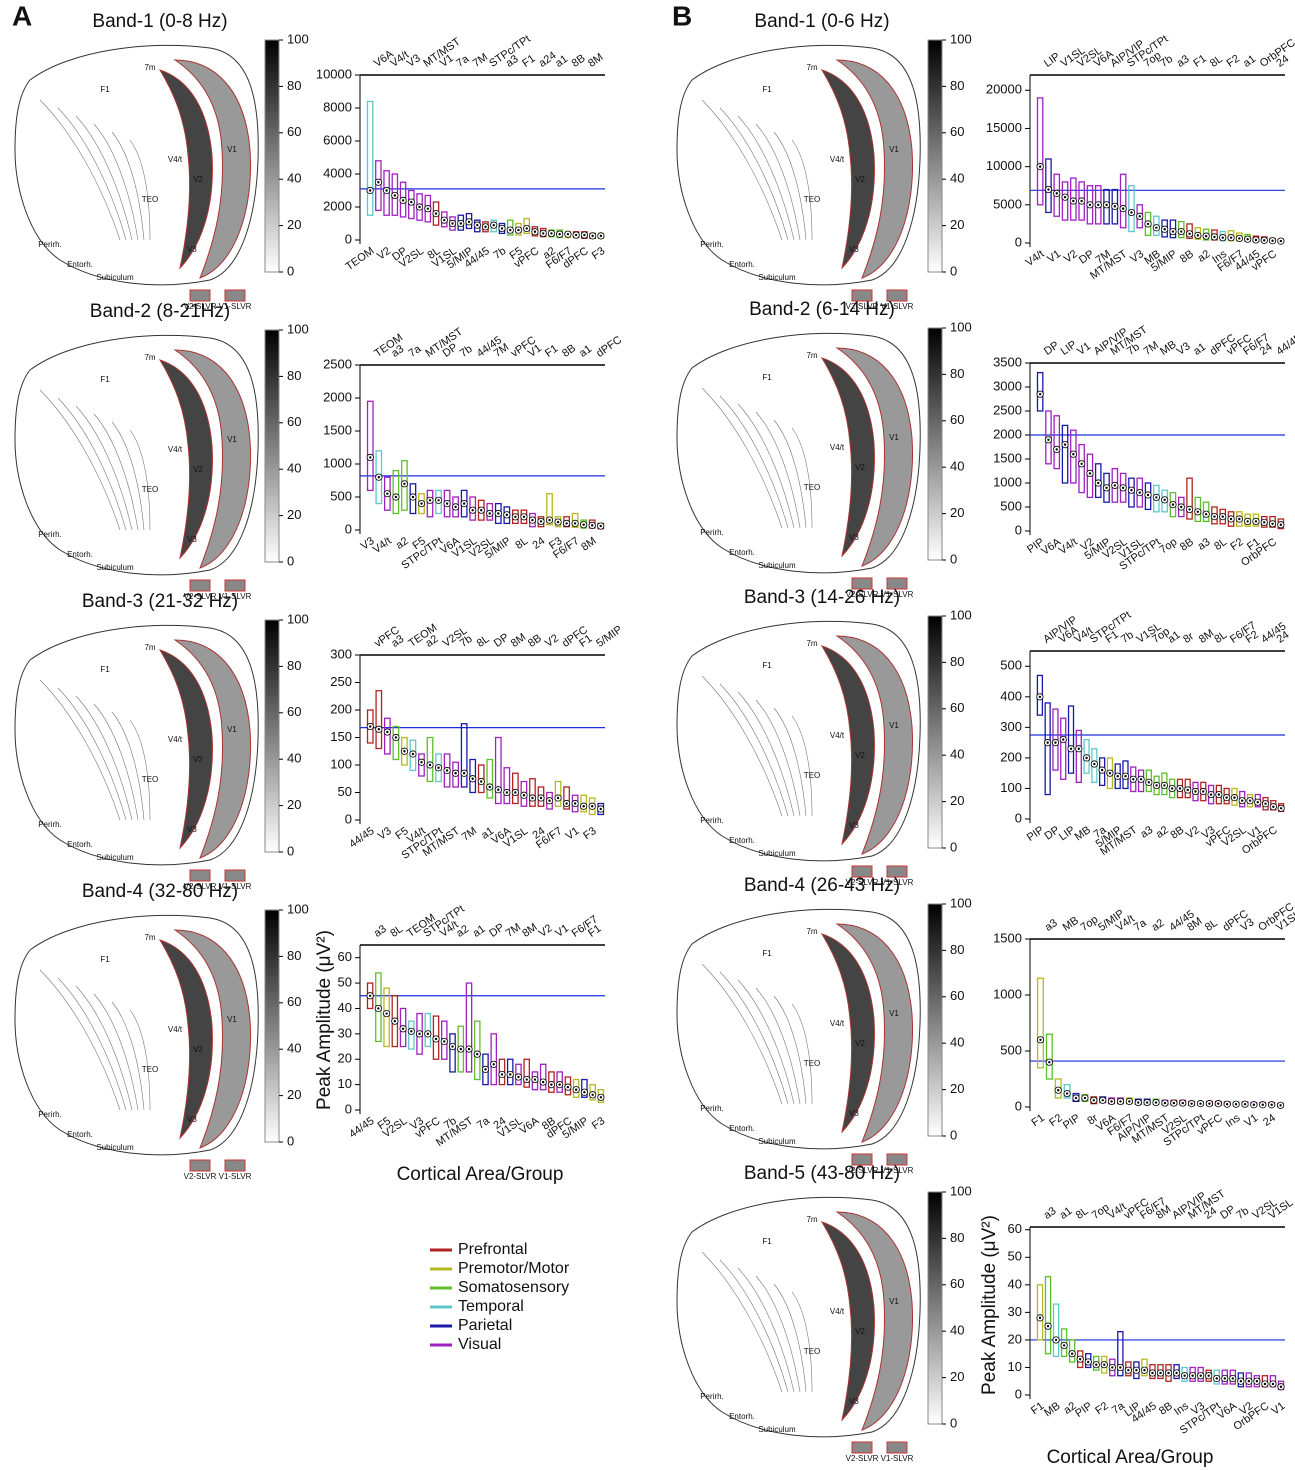 This screenshot has height=1471, width=1295. I want to click on colorbar-tick-label: 100, so click(961, 614).